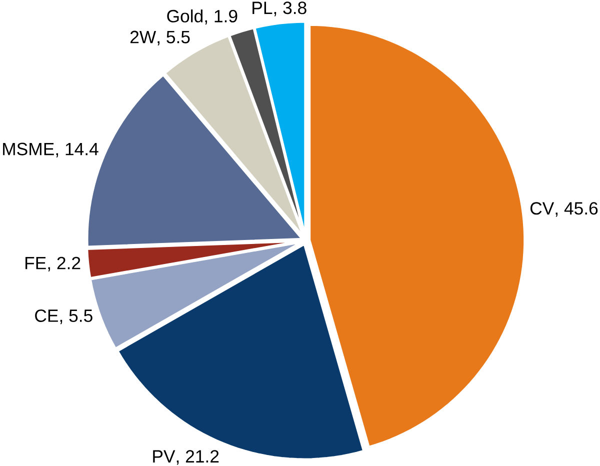 This screenshot has width=600, height=466. I want to click on data-label: , 1.9, so click(221, 17).